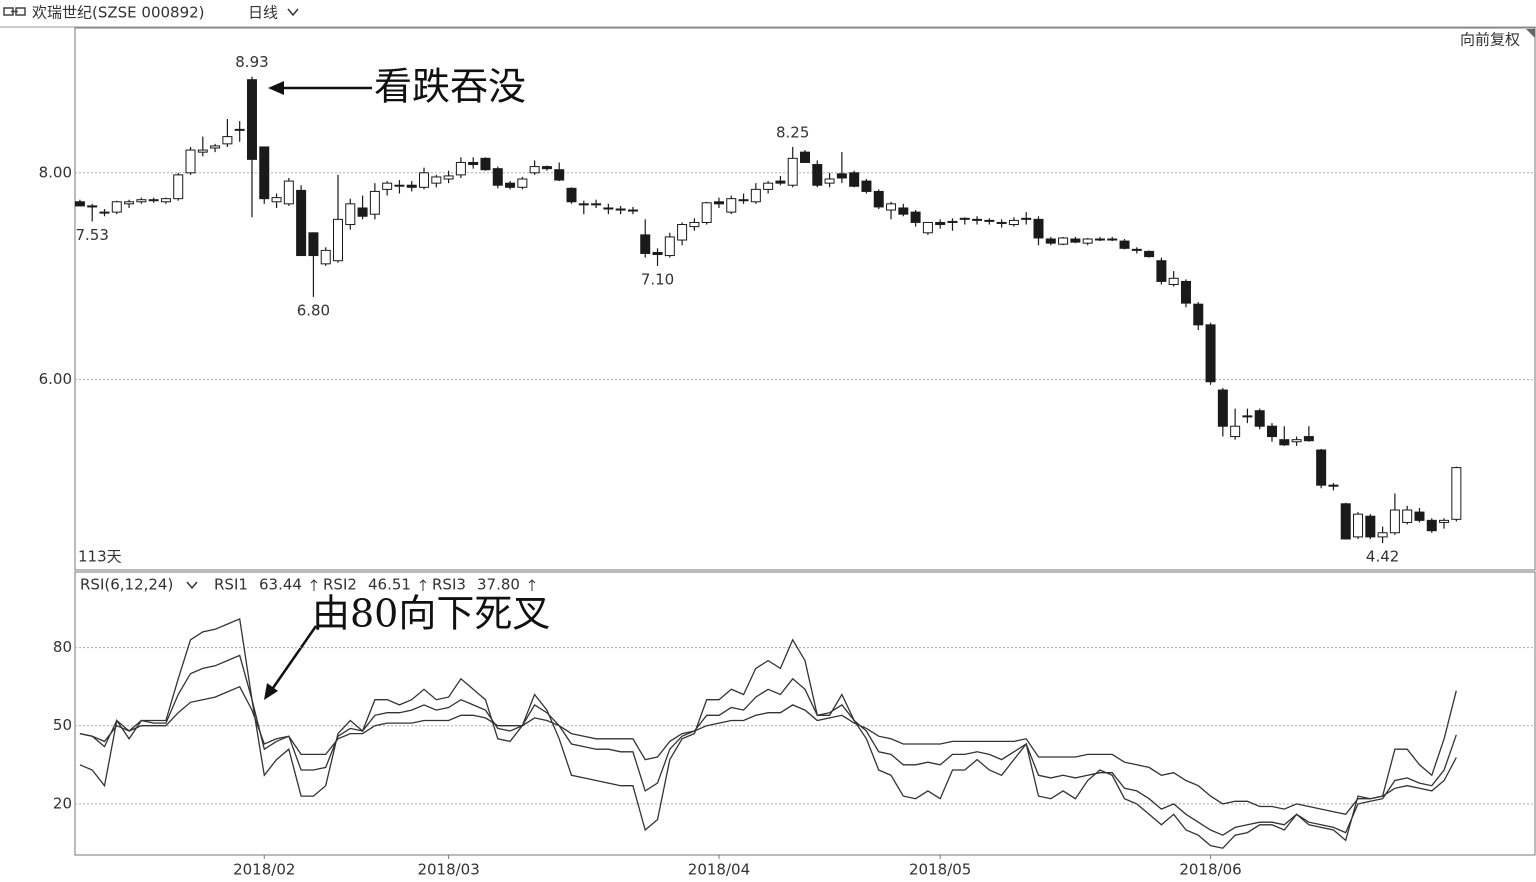 The height and width of the screenshot is (882, 1536). I want to click on legend-value: 46.51, so click(389, 585).